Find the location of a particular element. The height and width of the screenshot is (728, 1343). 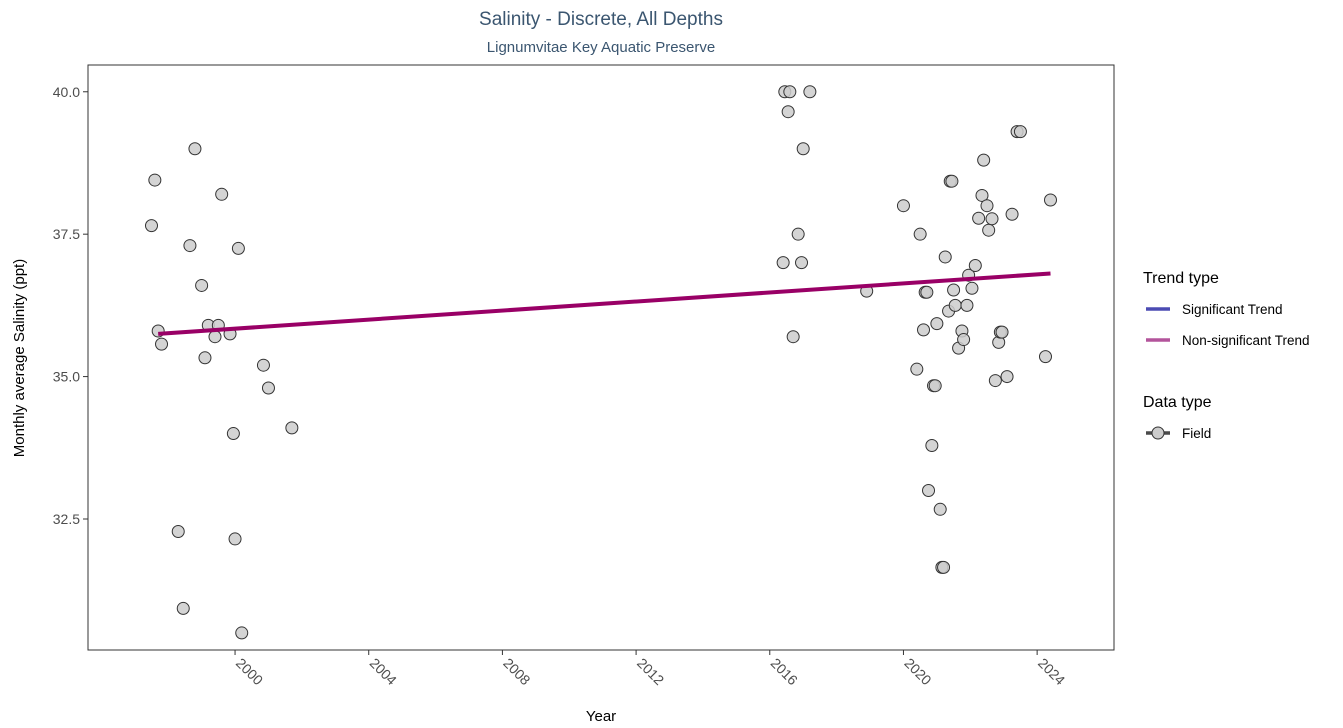

x-tick-label-6: 2024 is located at coordinates (1051, 671).